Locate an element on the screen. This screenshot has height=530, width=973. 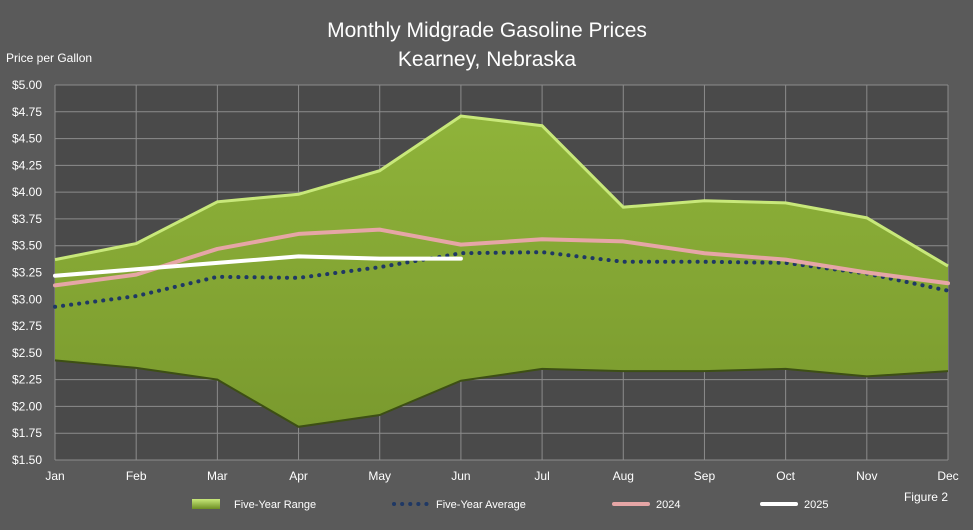
y-tick-label: $2.75 is located at coordinates (27, 326).